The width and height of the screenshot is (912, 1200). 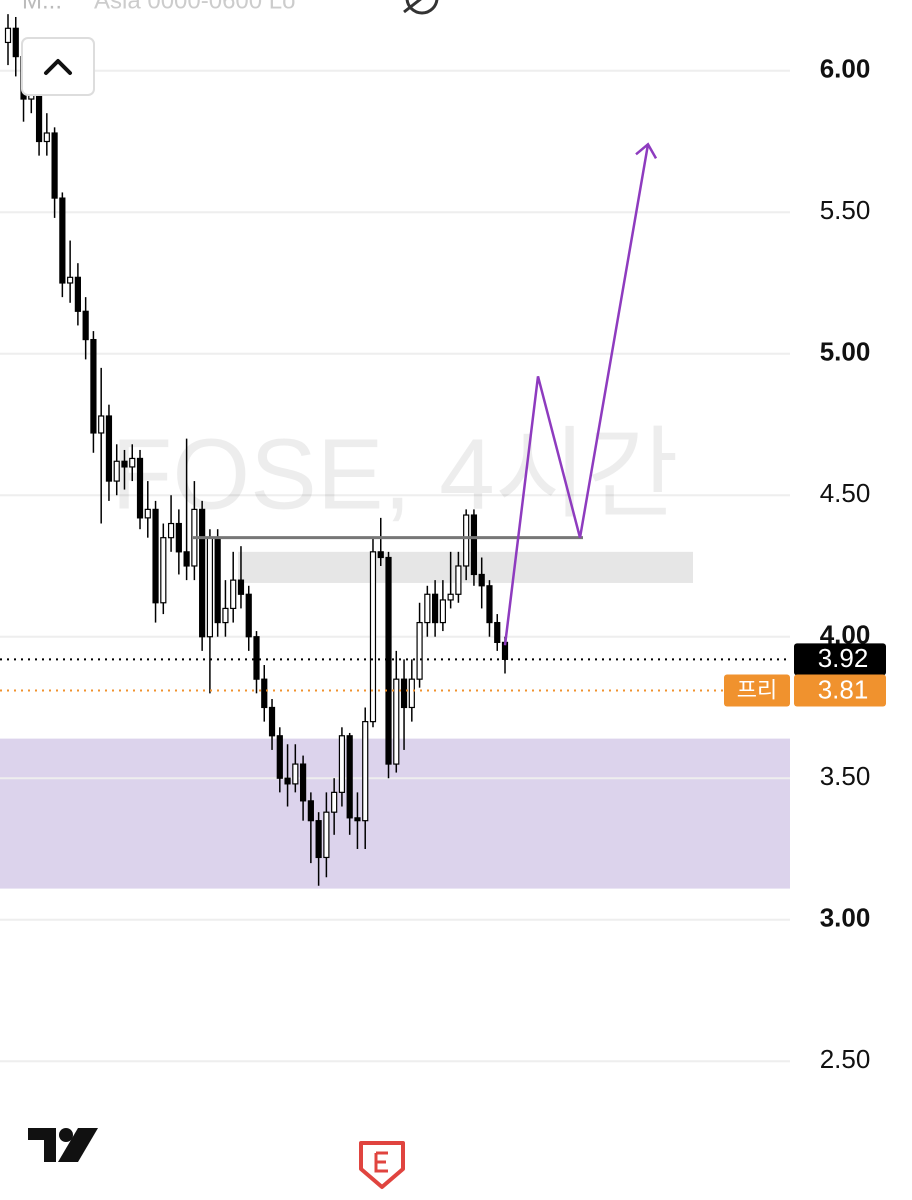 What do you see at coordinates (58, 66) in the screenshot?
I see `collapse-button` at bounding box center [58, 66].